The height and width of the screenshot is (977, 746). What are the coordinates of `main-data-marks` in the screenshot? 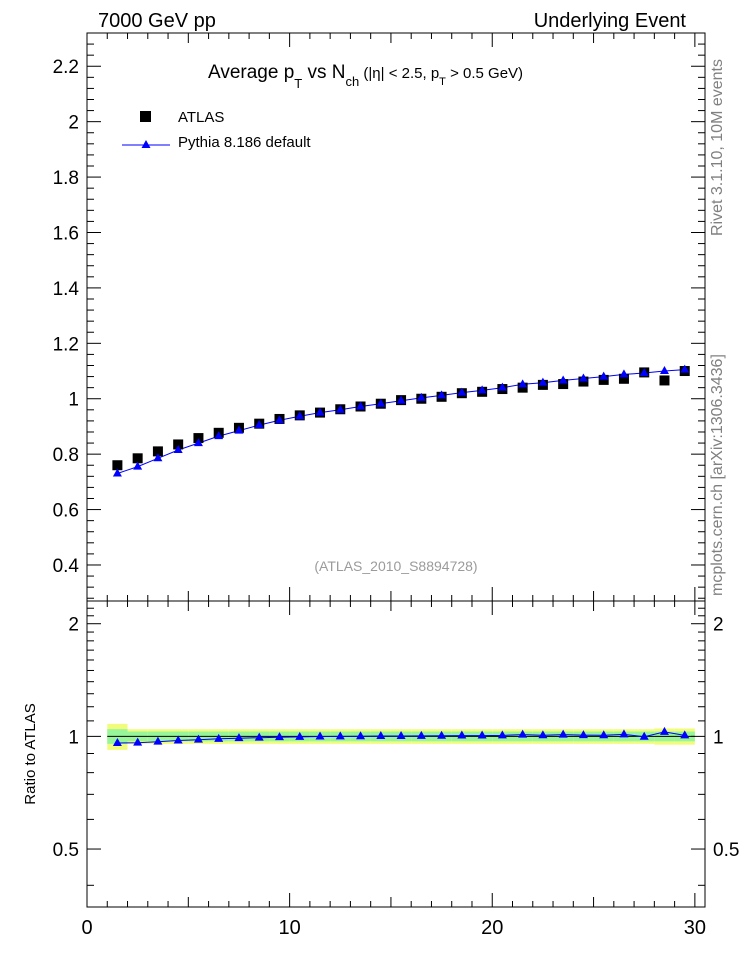 It's located at (401, 420).